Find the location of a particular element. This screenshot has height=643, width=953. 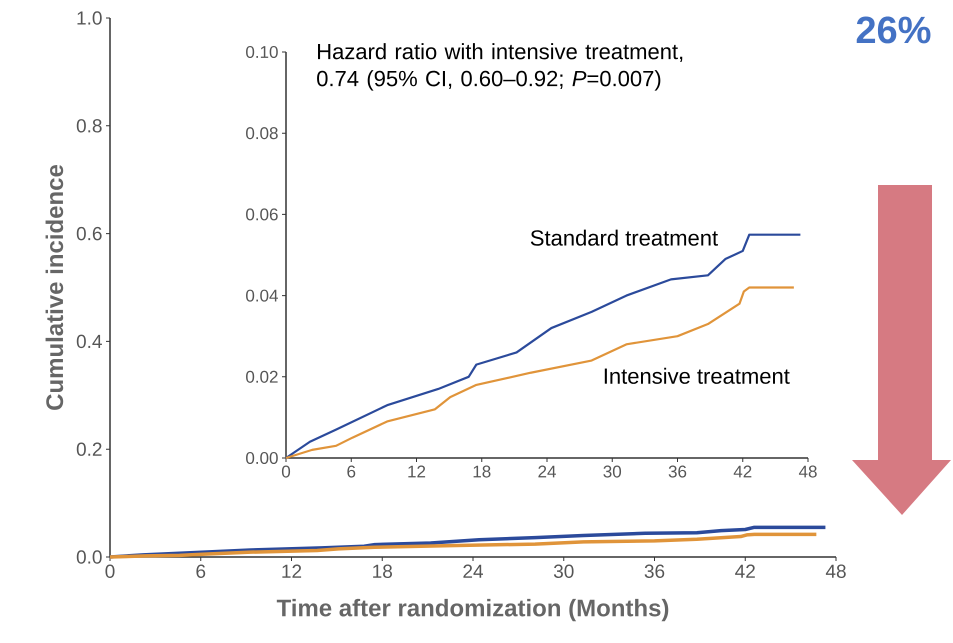

x-axis-title: Time after randomization (Months) is located at coordinates (472, 610).